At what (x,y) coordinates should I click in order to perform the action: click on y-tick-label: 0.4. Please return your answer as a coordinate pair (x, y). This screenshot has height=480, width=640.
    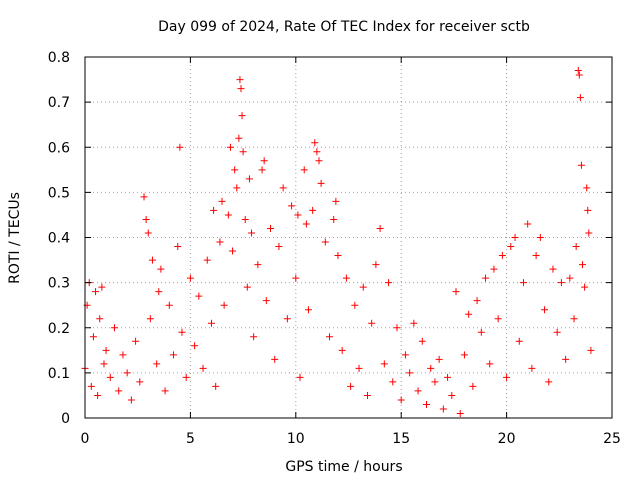
    Looking at the image, I should click on (59, 239).